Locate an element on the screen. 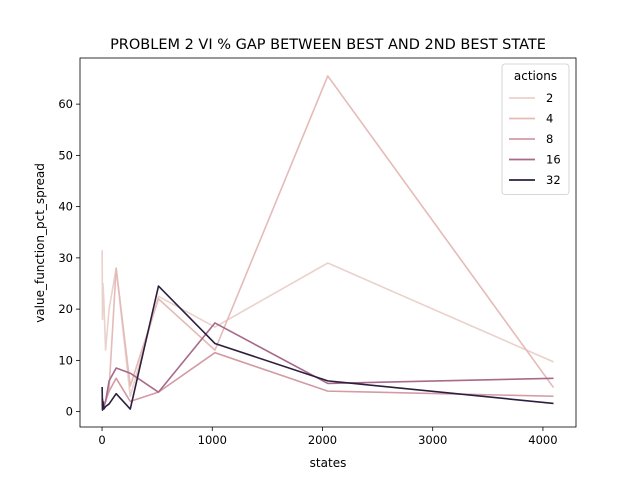 This screenshot has width=640, height=480. x-axis: 0 1000 2000 3000 4000 is located at coordinates (328, 437).